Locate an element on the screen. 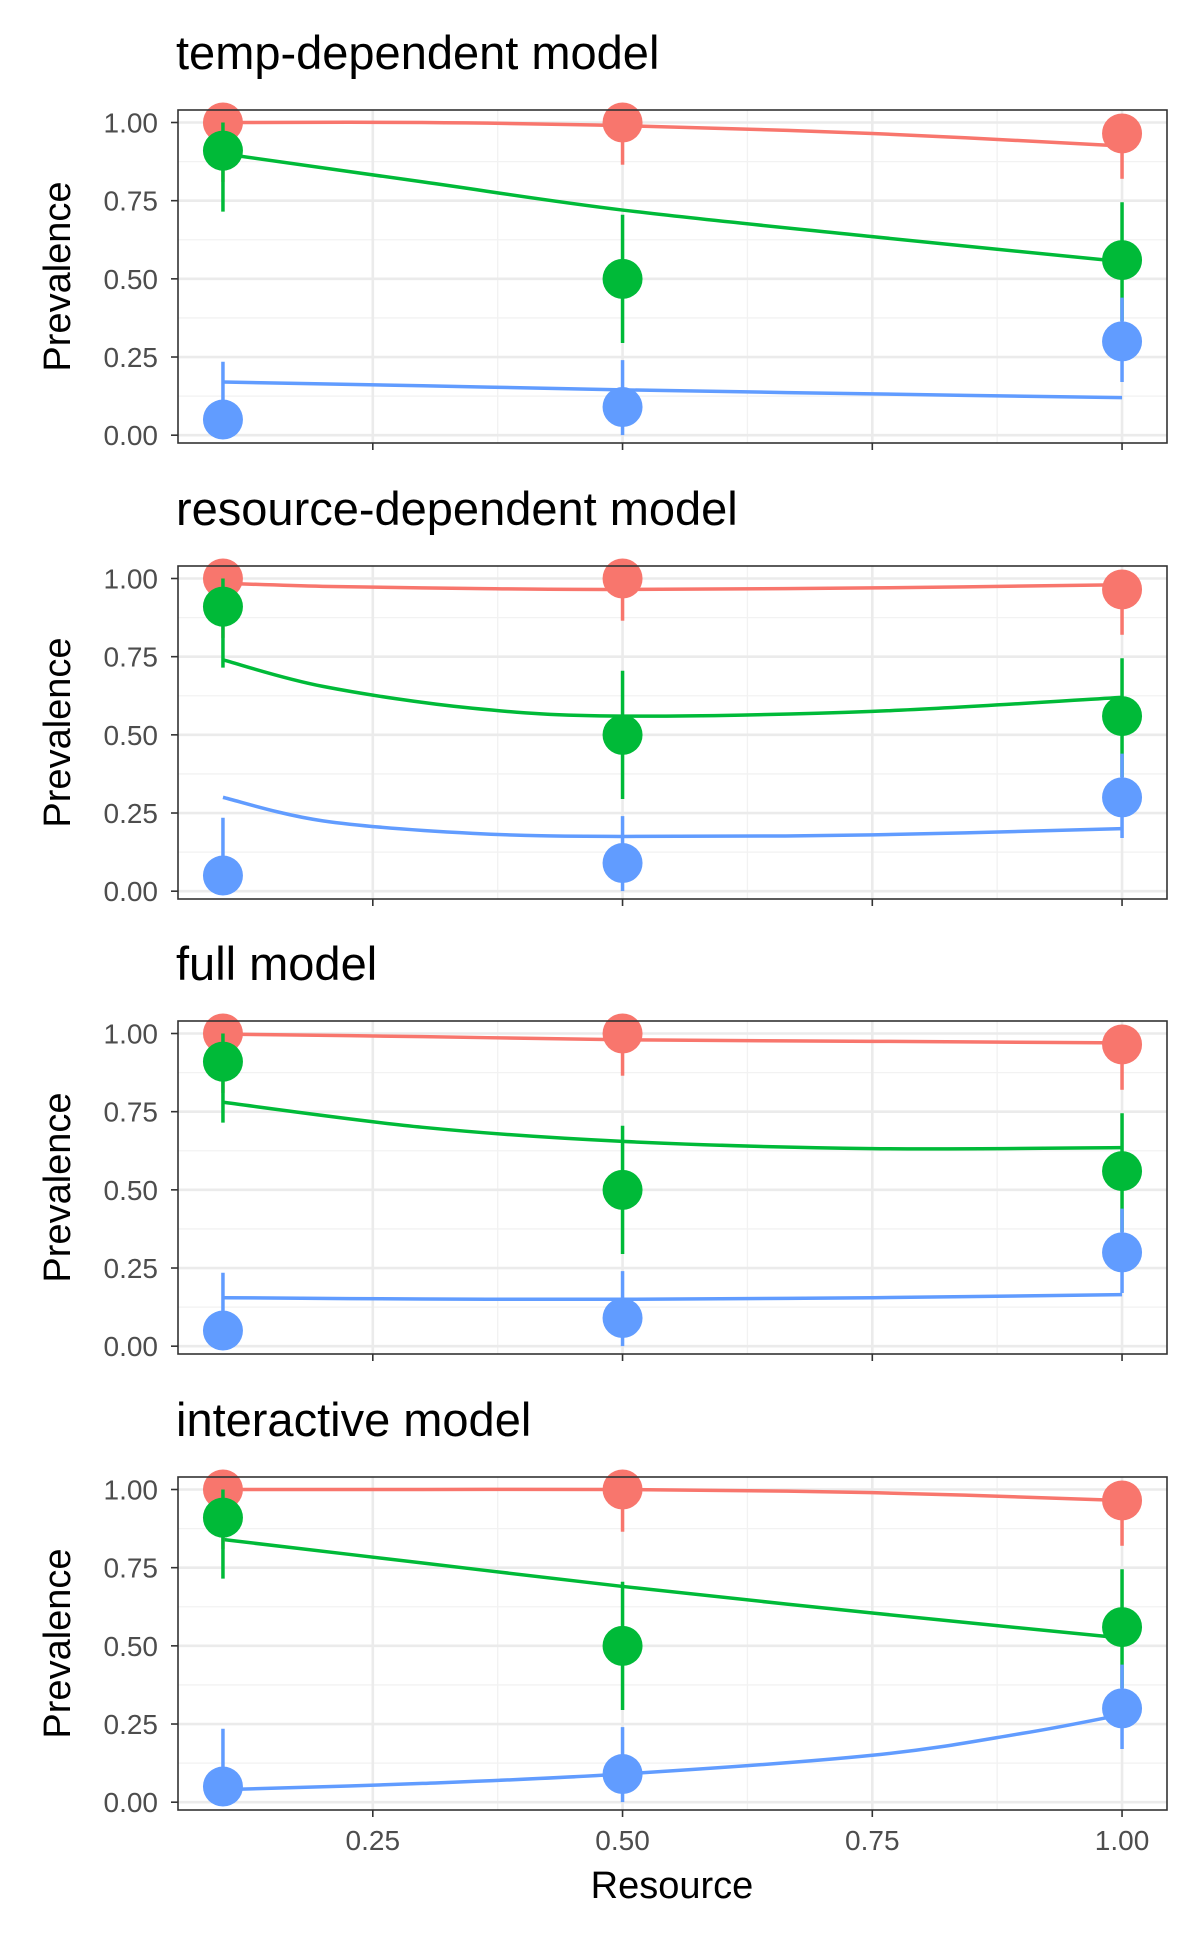 The image size is (1200, 1941). x-tick-label: 0.25 is located at coordinates (373, 1840).